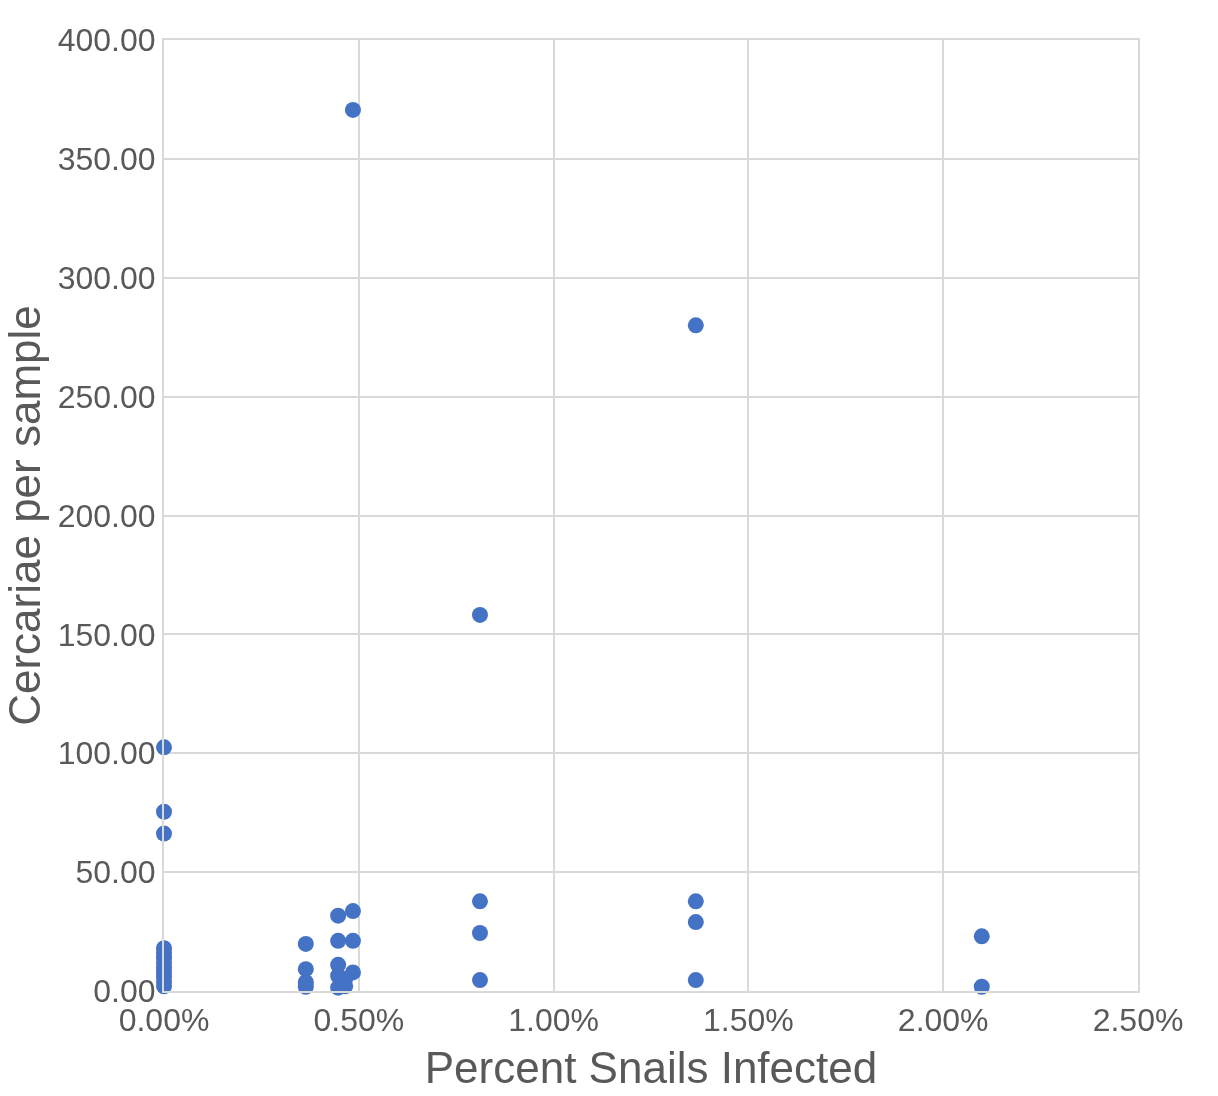 This screenshot has width=1218, height=1096. What do you see at coordinates (106, 515) in the screenshot?
I see `y-tick-label: 200.00` at bounding box center [106, 515].